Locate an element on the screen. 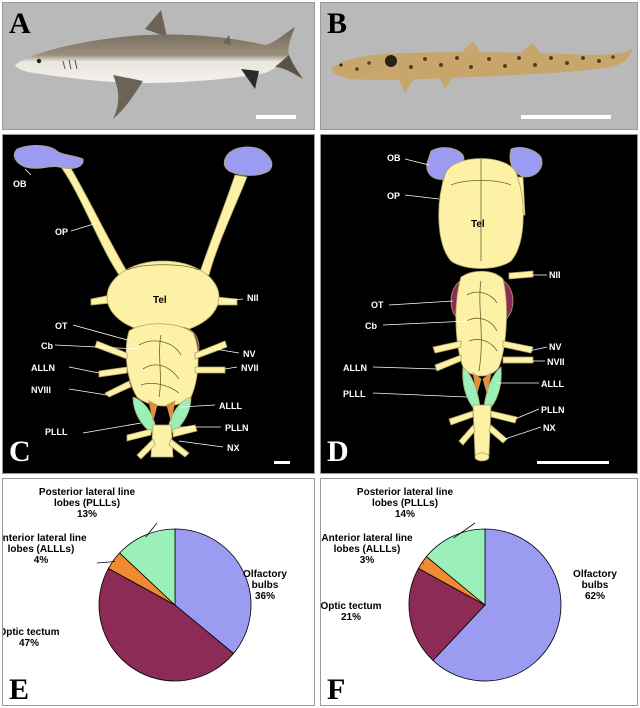 The image size is (640, 708). panel-letter-a: A is located at coordinates (20, 23).